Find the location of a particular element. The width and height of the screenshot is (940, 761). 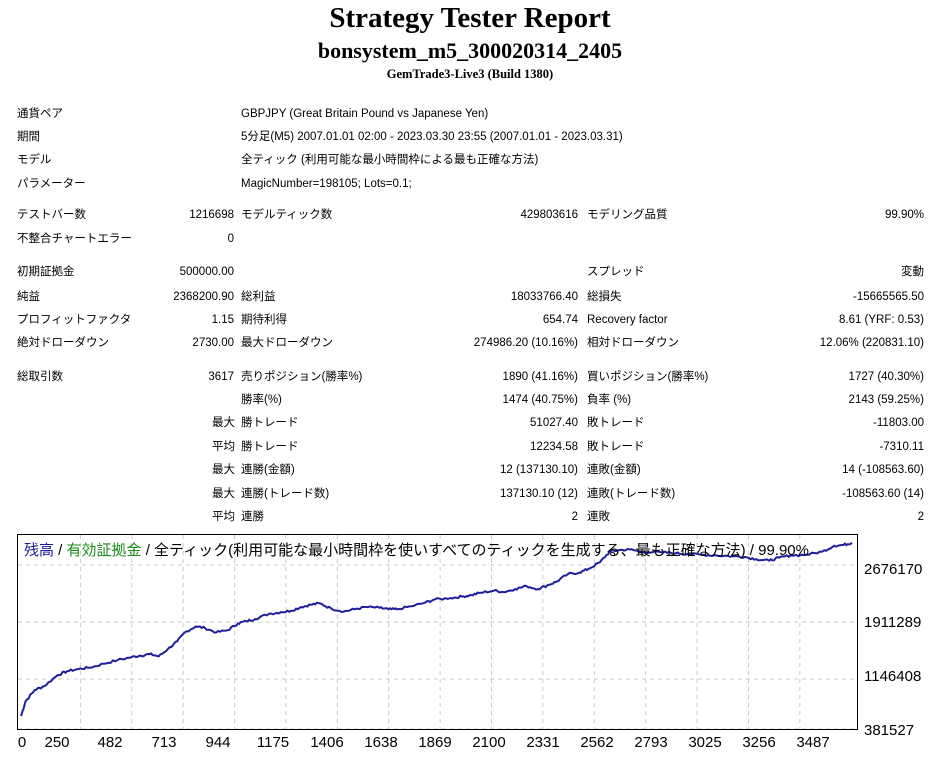

stat-value-avg-loss: -7310.11 is located at coordinates (901, 447).